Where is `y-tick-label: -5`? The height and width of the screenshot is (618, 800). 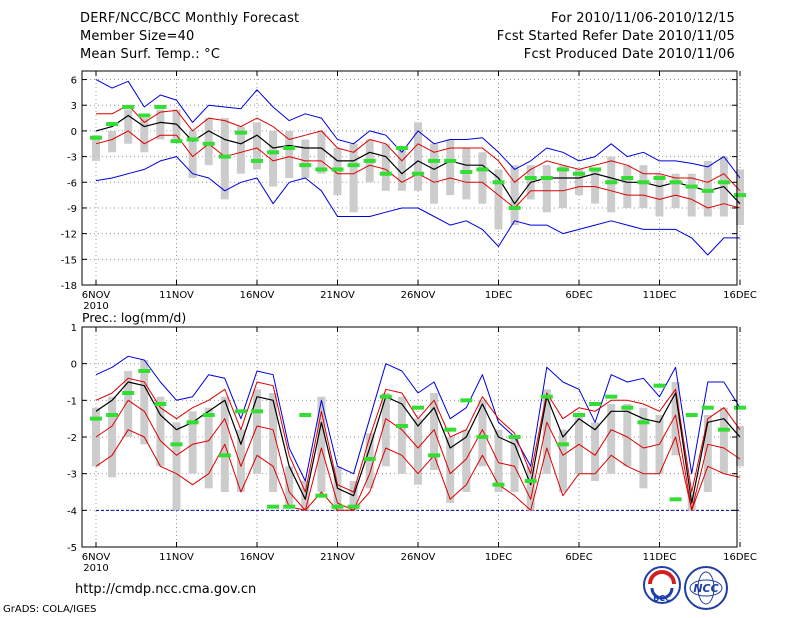
y-tick-label: -5 is located at coordinates (72, 548).